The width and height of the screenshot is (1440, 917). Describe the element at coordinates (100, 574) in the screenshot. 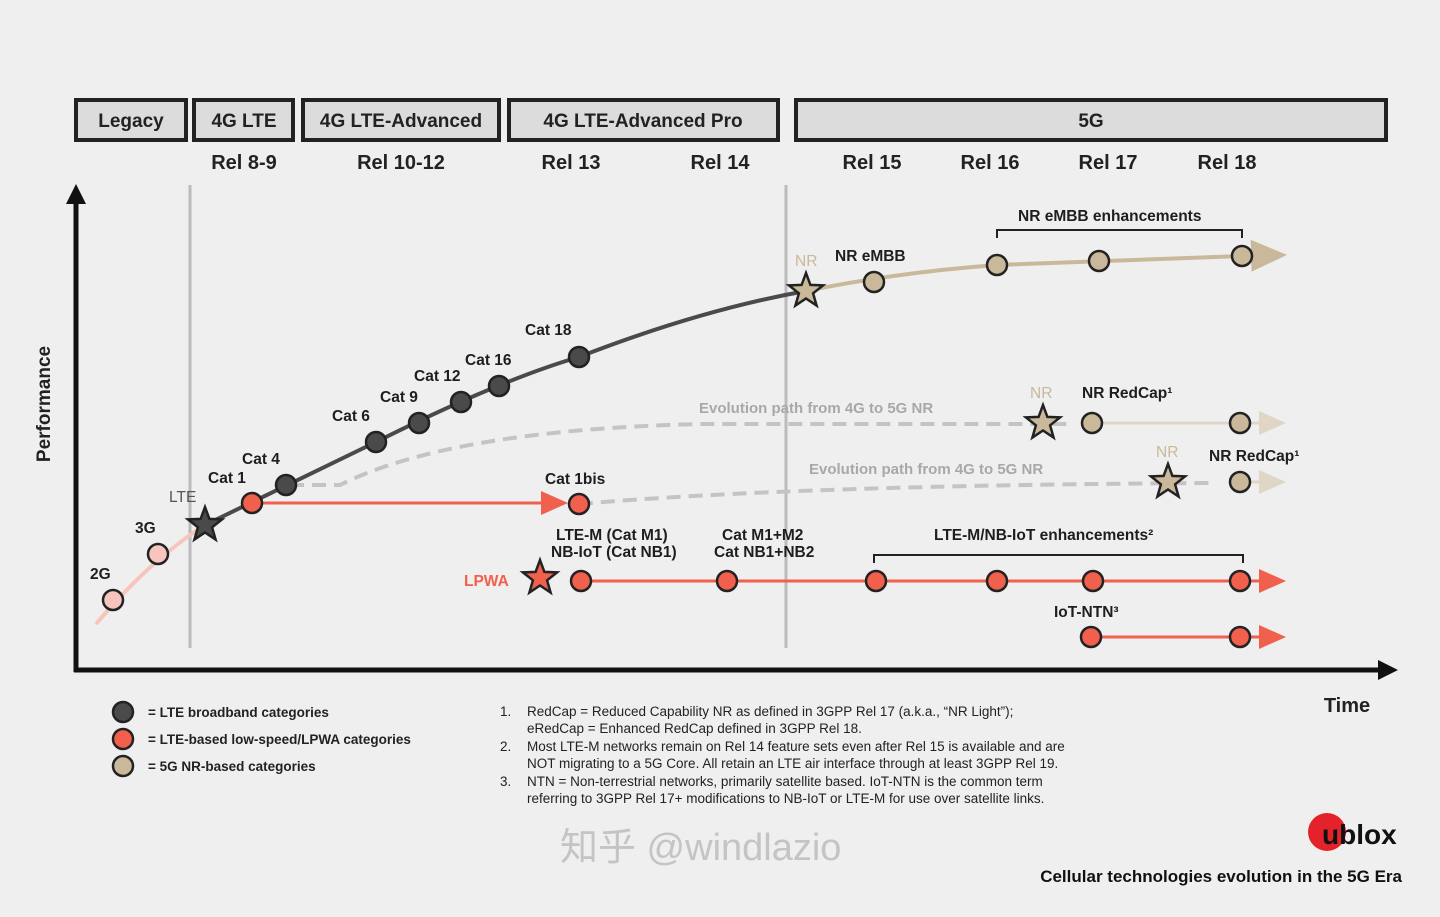

I see `label-2g: 2G` at that location.